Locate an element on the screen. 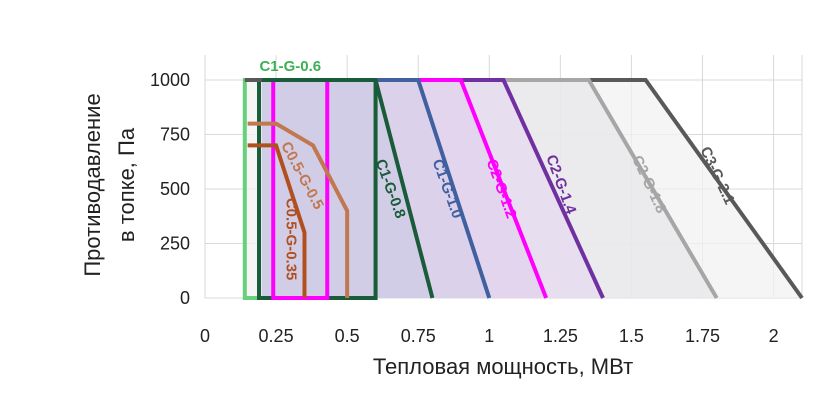 Image resolution: width=822 pixels, height=418 pixels. y-tick-label: 0 is located at coordinates (185, 298).